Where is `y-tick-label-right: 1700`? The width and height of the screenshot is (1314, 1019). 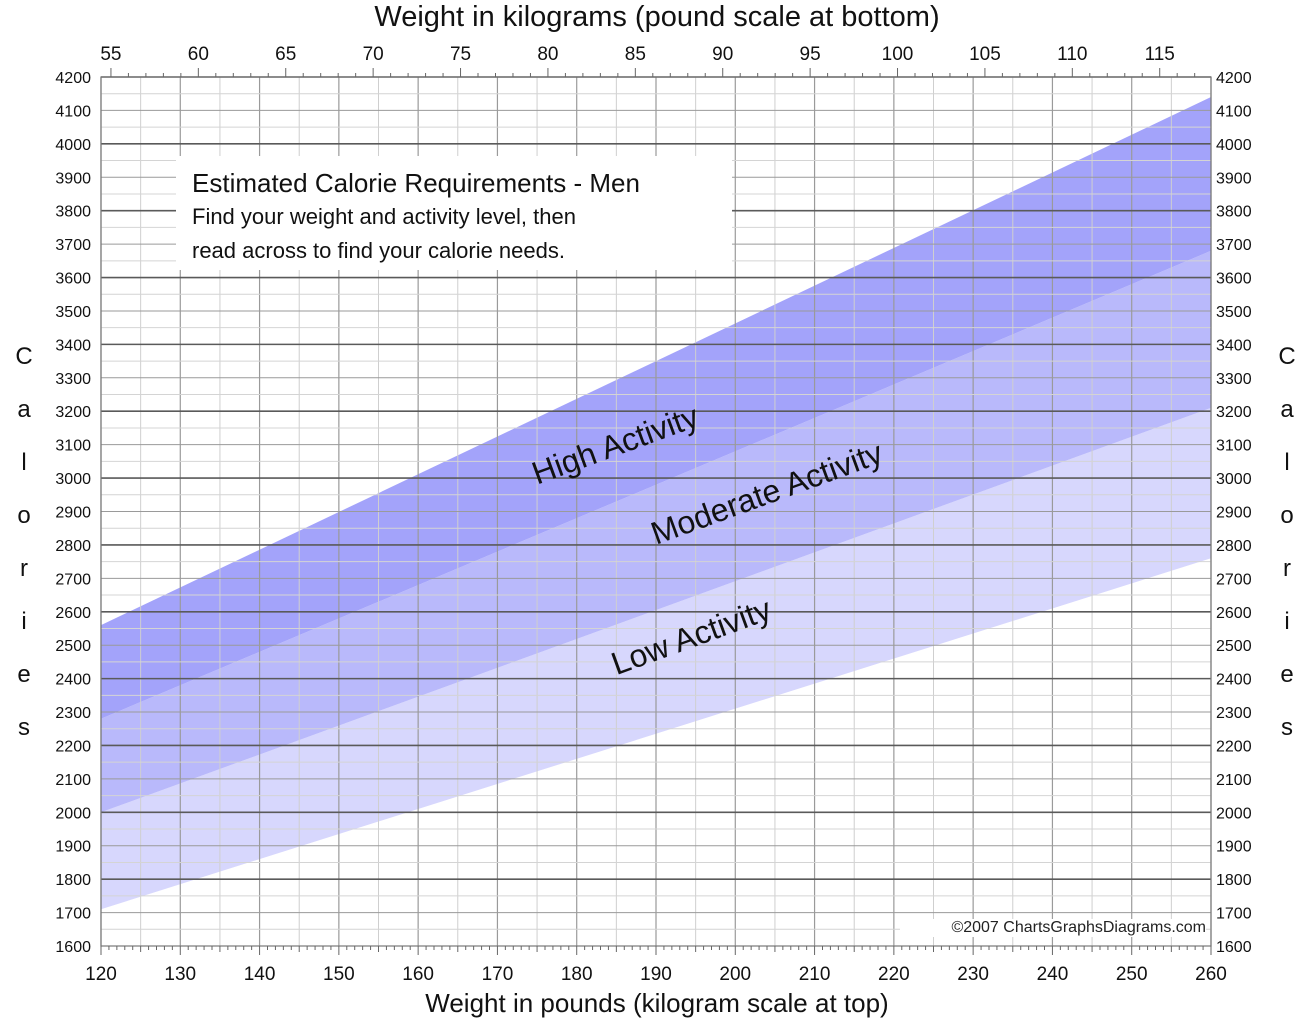 y-tick-label-right: 1700 is located at coordinates (1234, 914).